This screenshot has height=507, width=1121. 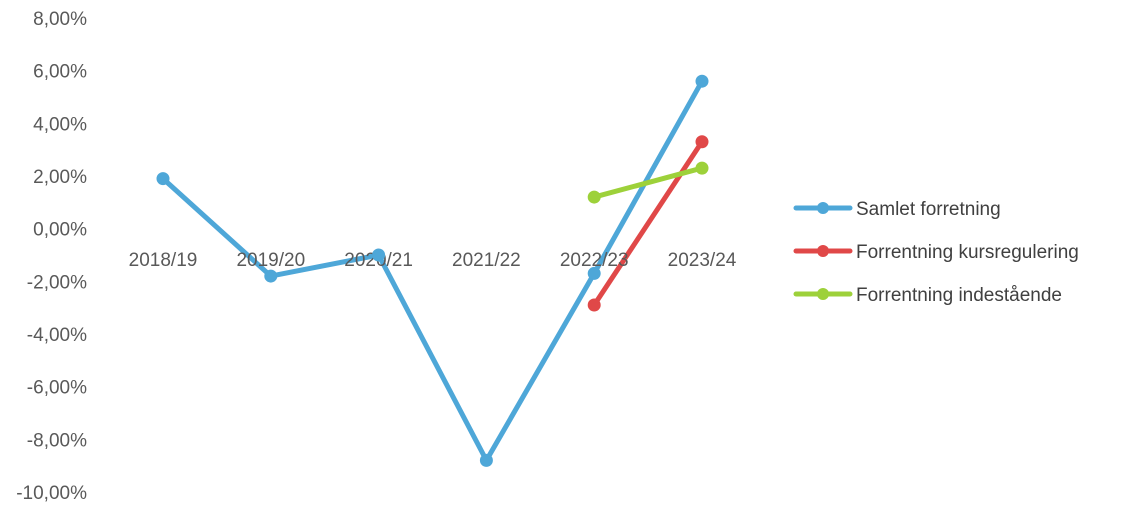 What do you see at coordinates (928, 209) in the screenshot?
I see `legend-label: Samlet forretning` at bounding box center [928, 209].